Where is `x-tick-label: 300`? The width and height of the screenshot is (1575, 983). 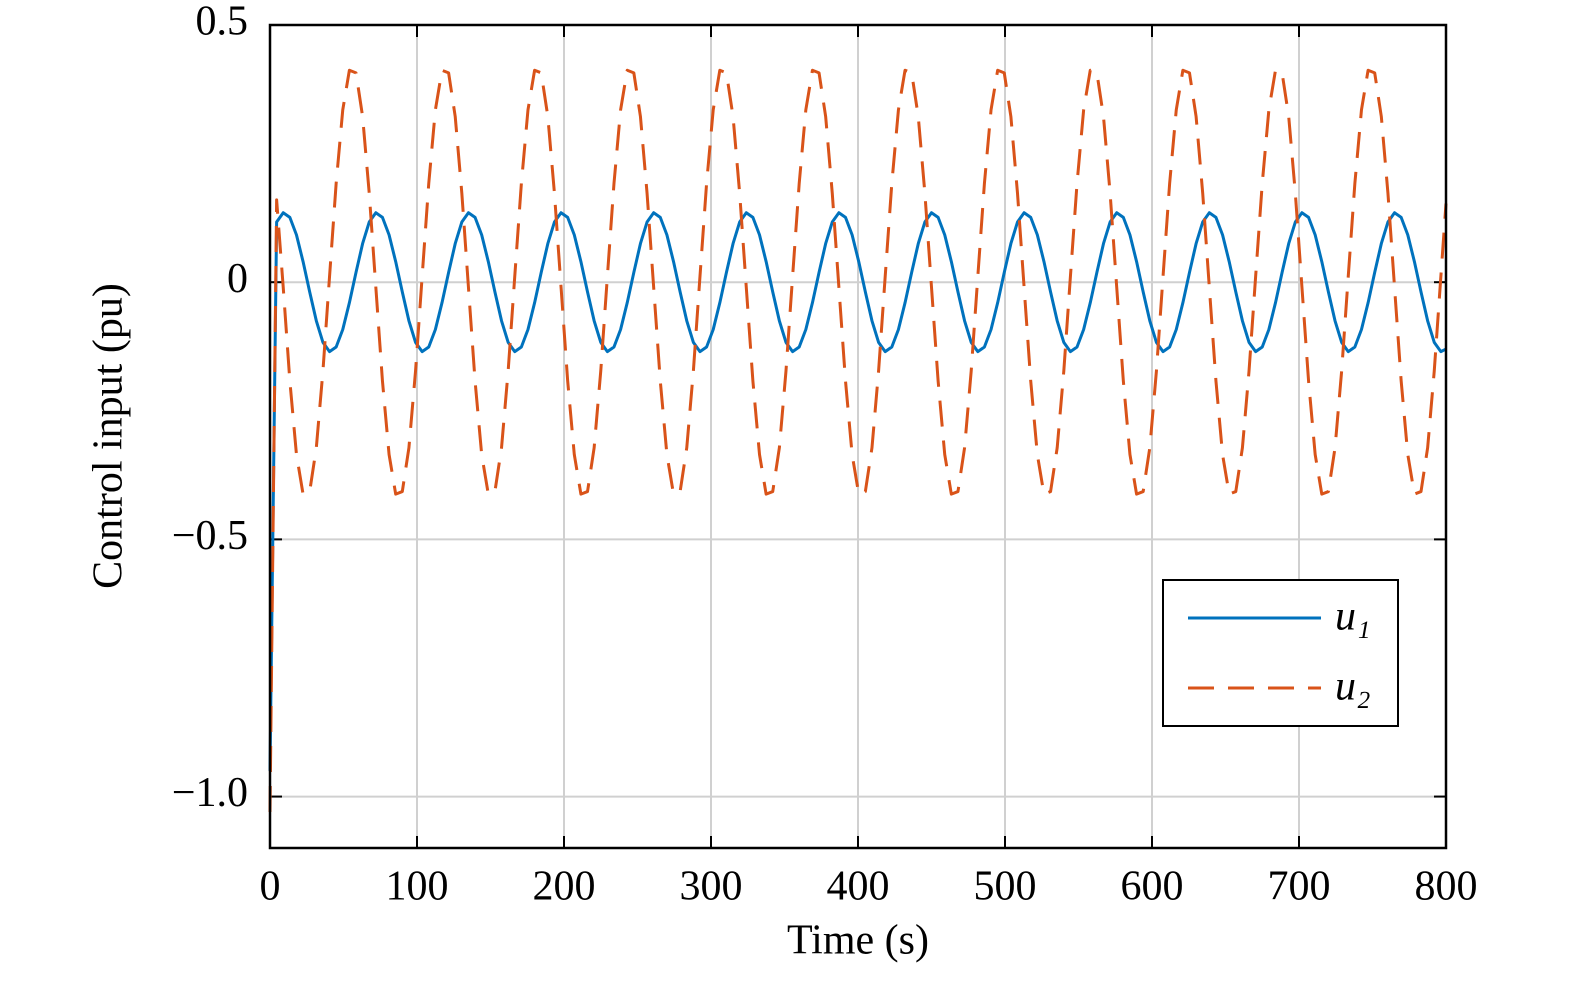 x-tick-label: 300 is located at coordinates (711, 887).